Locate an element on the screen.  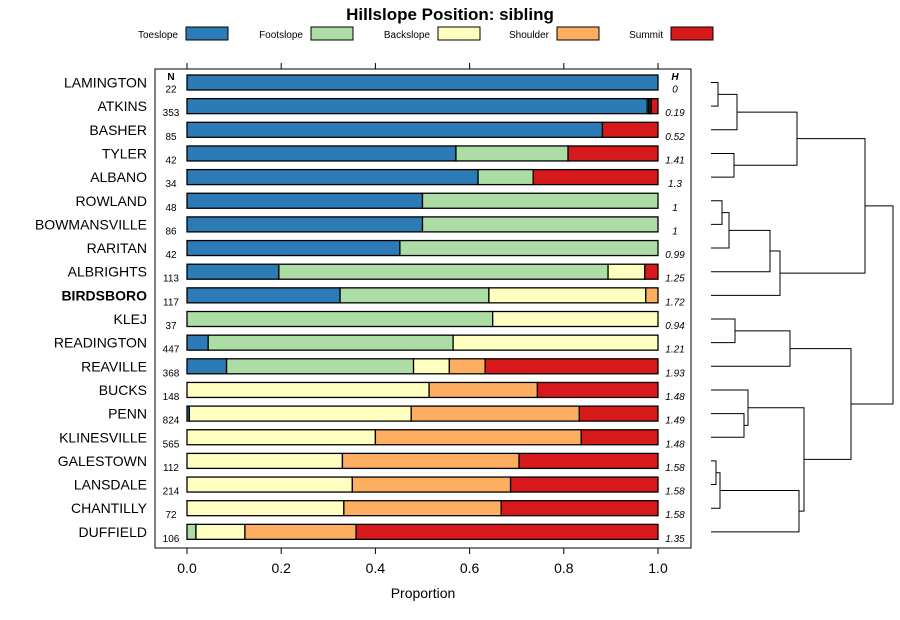
row-n-value: 353 is located at coordinates (171, 113).